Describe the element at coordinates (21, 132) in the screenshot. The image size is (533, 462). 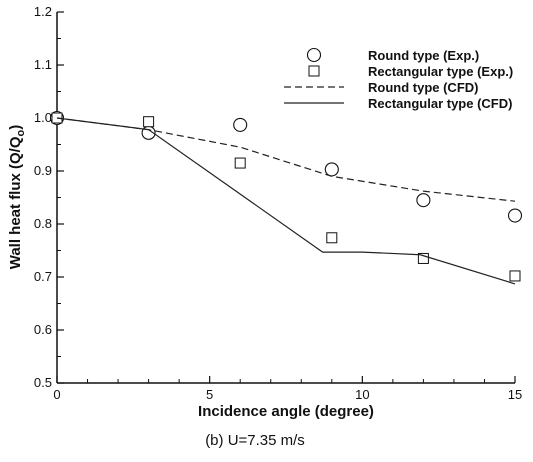
I see `y-axis-title-subscript: o` at that location.